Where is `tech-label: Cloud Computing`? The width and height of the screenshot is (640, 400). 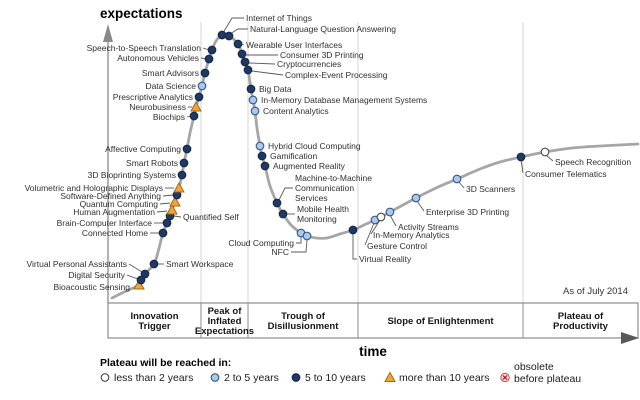
tech-label: Cloud Computing is located at coordinates (261, 243).